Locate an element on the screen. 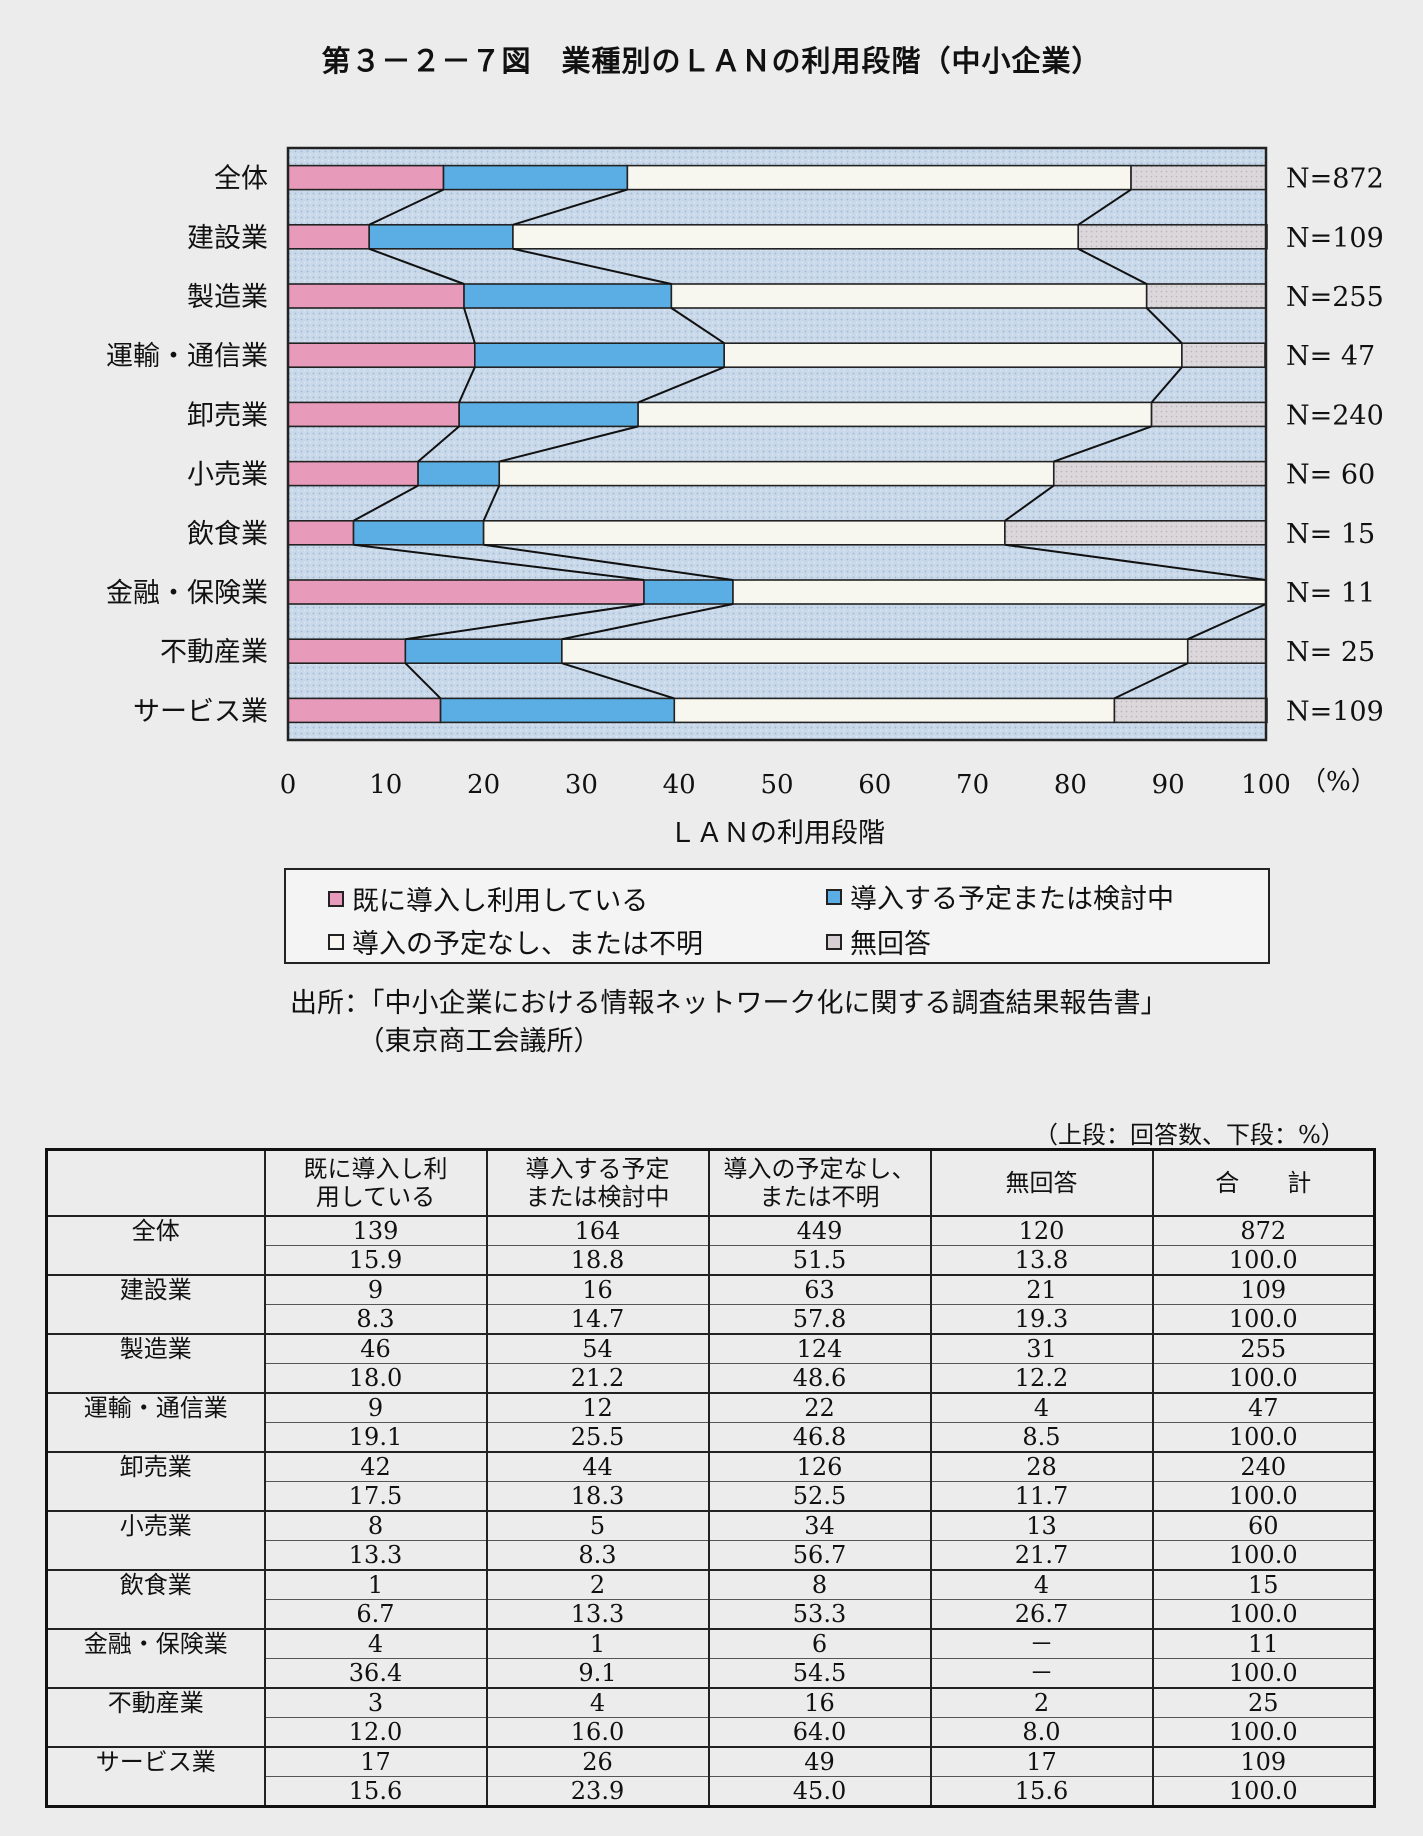 This screenshot has height=1836, width=1423. table-count-cell: 44 is located at coordinates (597, 1466).